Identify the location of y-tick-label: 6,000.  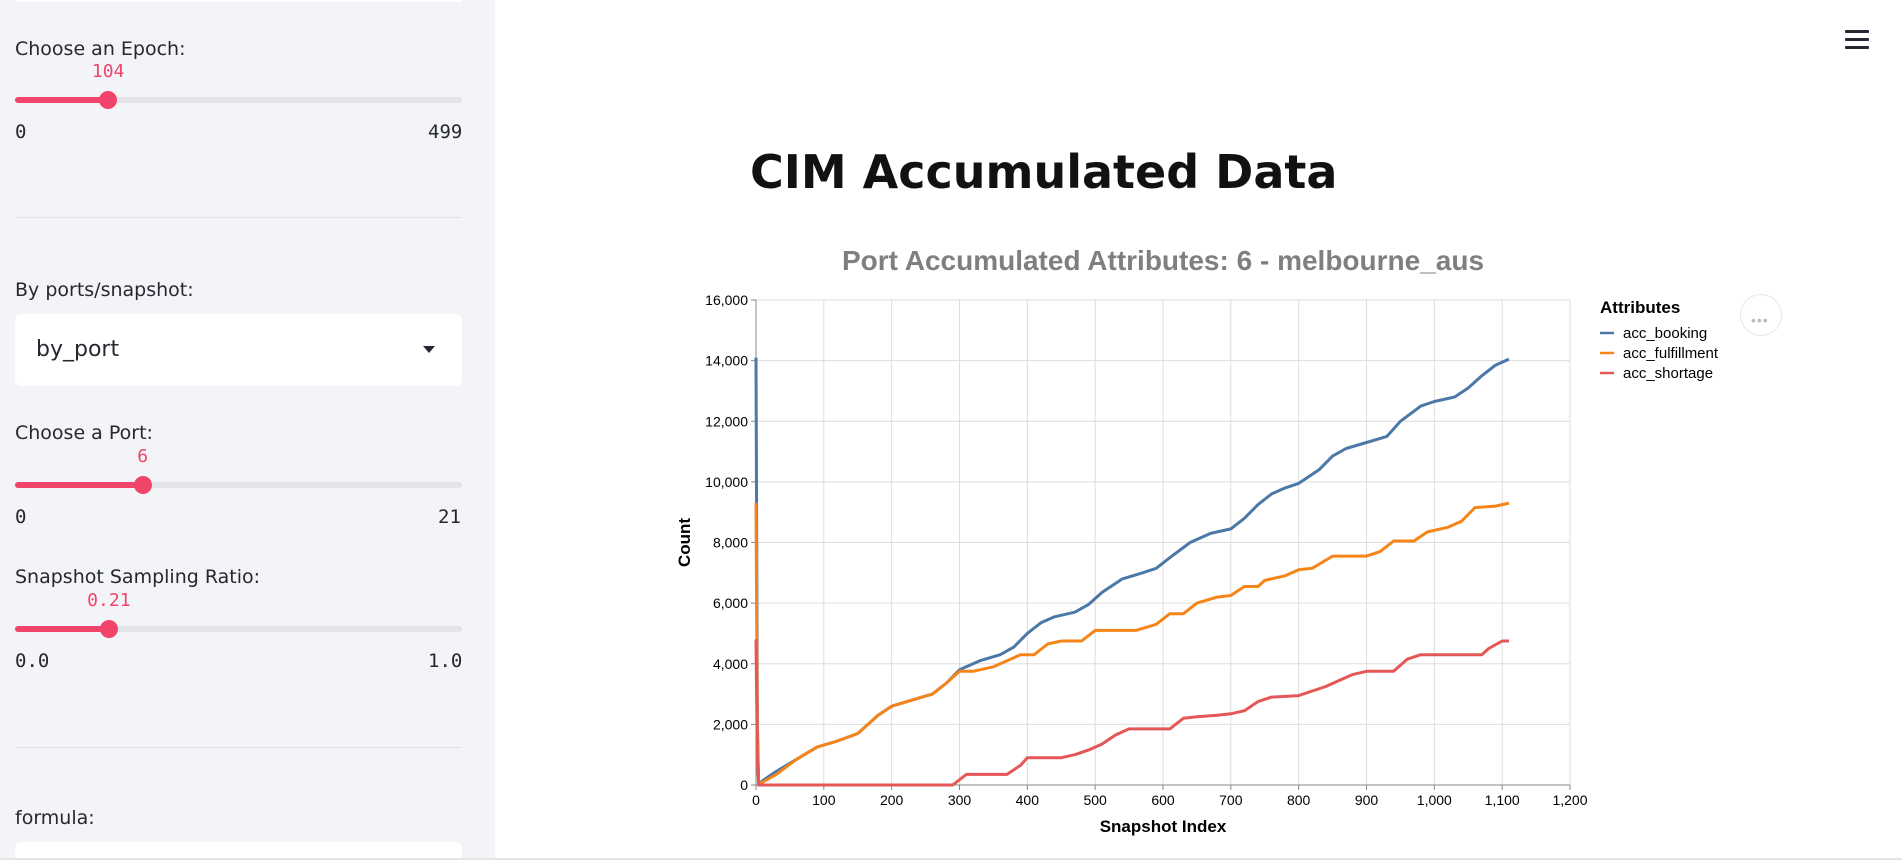
(730, 603).